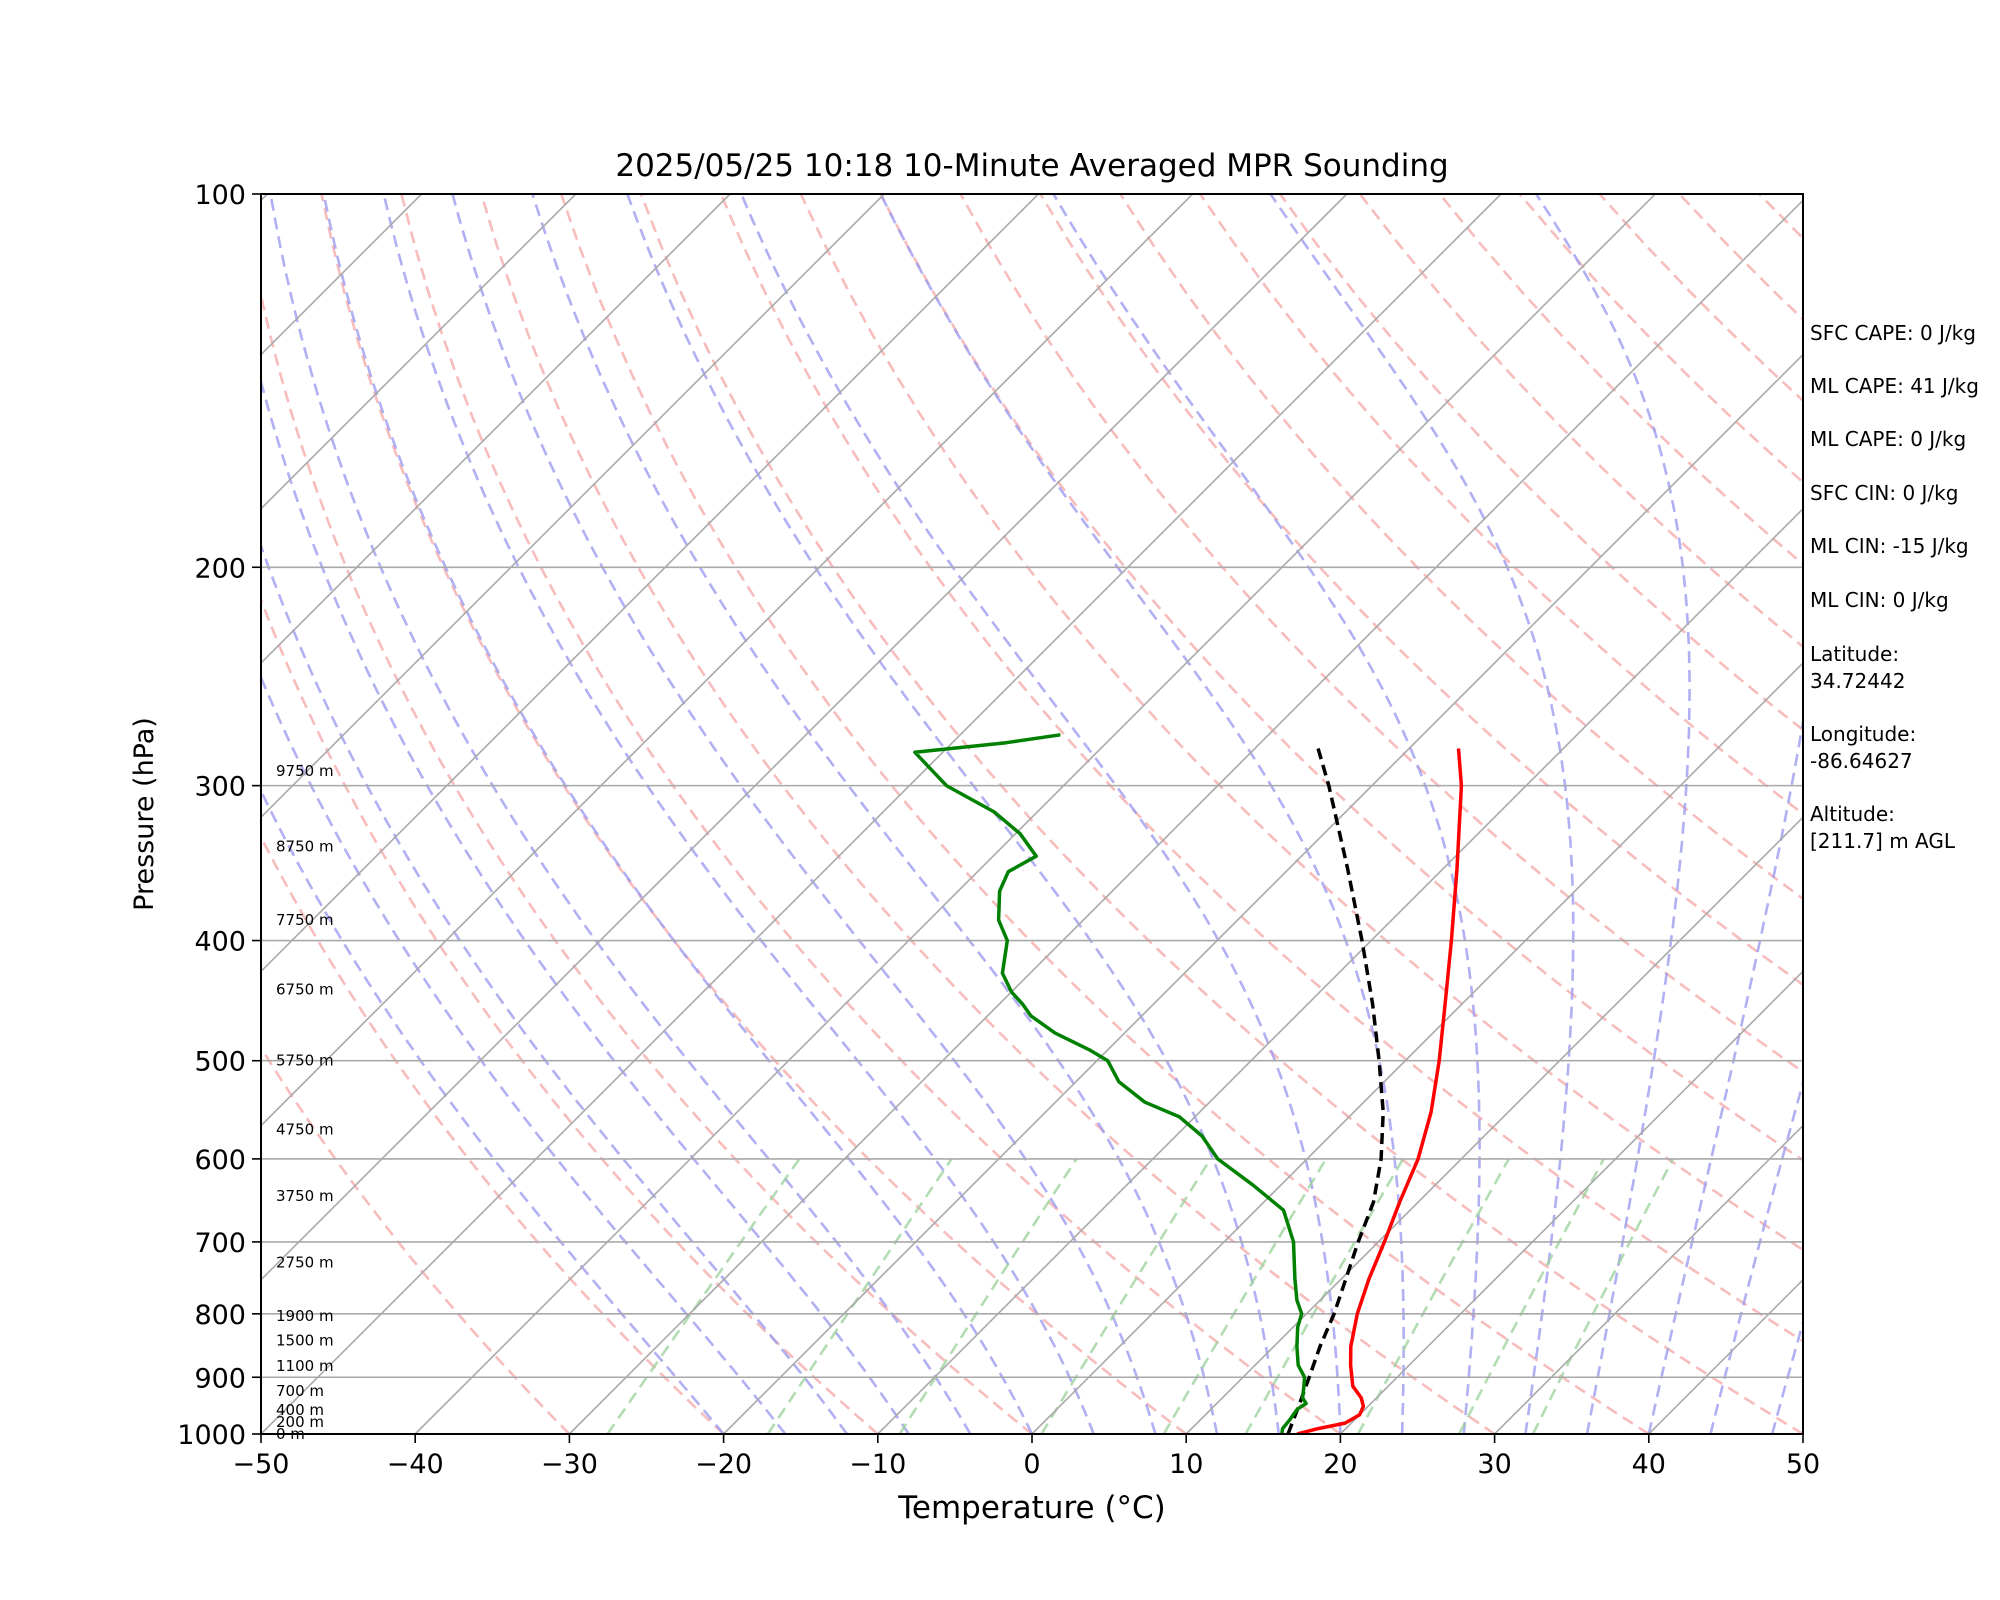  Describe the element at coordinates (1894, 386) in the screenshot. I see `ml-cape-text-1: ML CAPE: 41 J/kg` at that location.